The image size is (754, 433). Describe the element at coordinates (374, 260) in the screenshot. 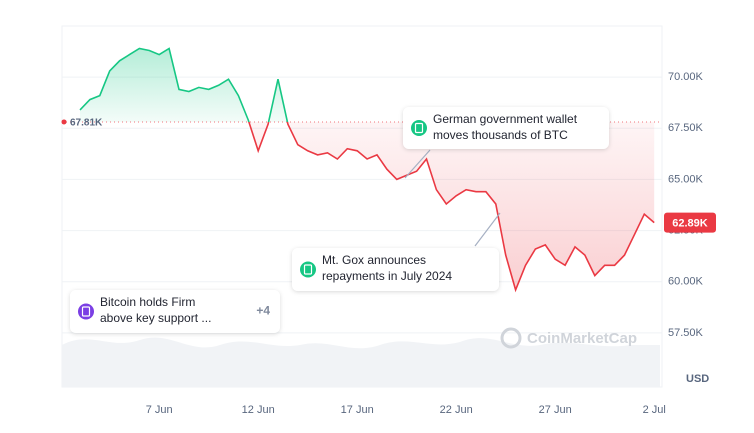

I see `annotation-text: Mt. Gox announces` at that location.